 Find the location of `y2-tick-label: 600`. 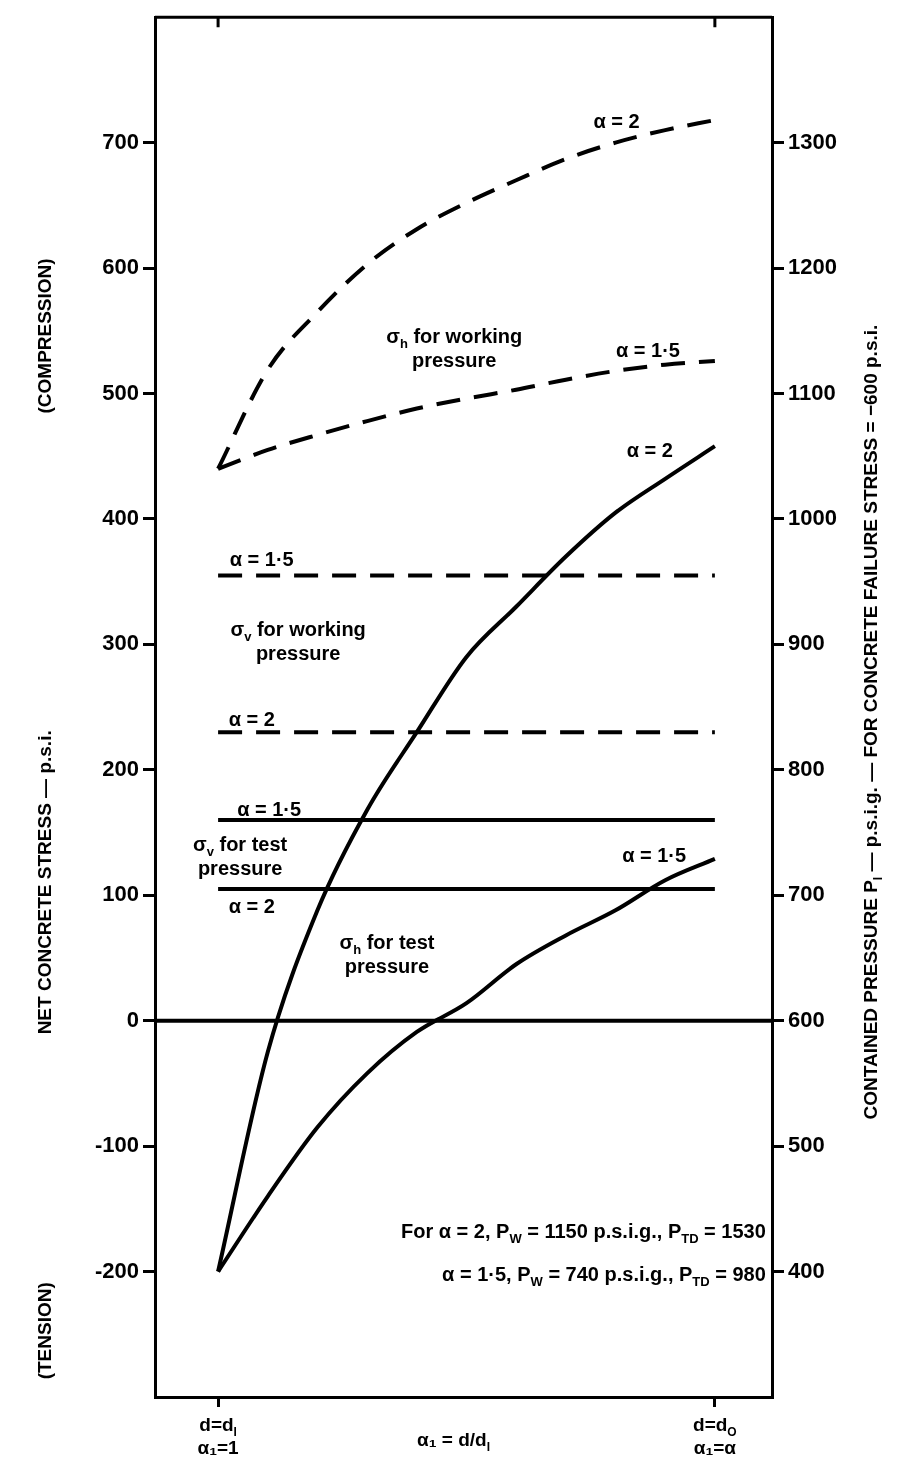

y2-tick-label: 600 is located at coordinates (806, 1019).